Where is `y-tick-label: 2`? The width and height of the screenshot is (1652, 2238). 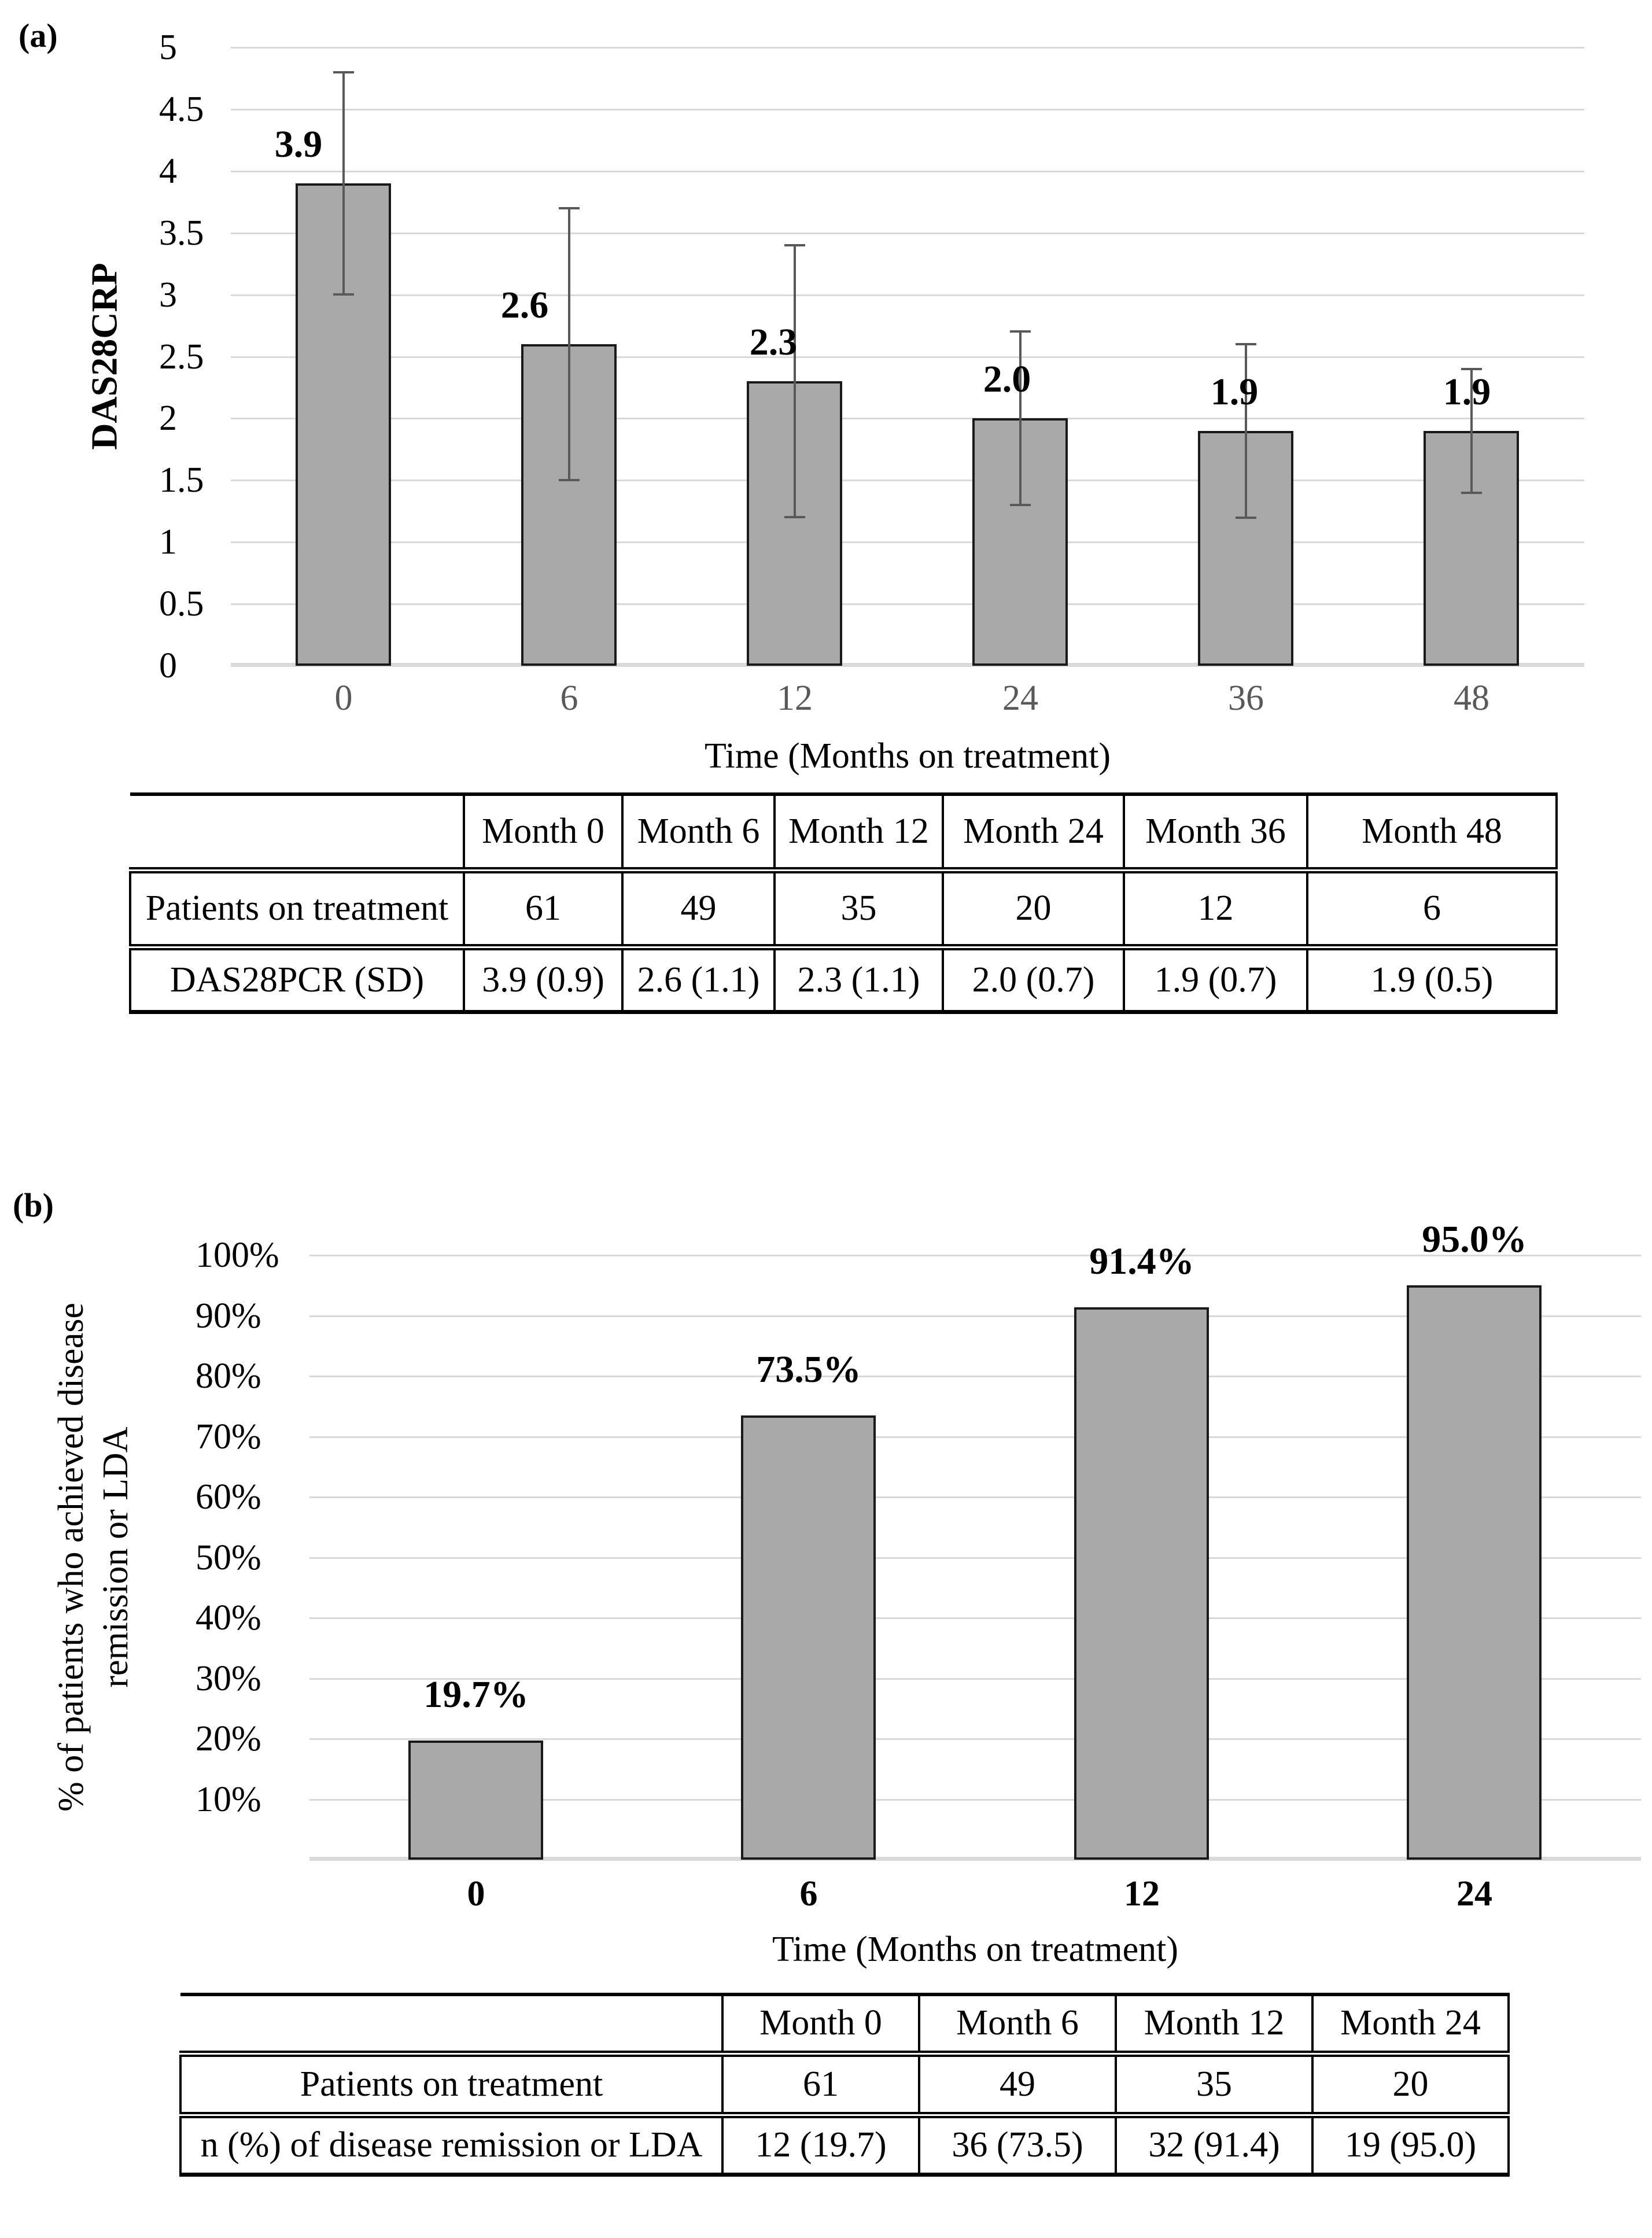 y-tick-label: 2 is located at coordinates (168, 418).